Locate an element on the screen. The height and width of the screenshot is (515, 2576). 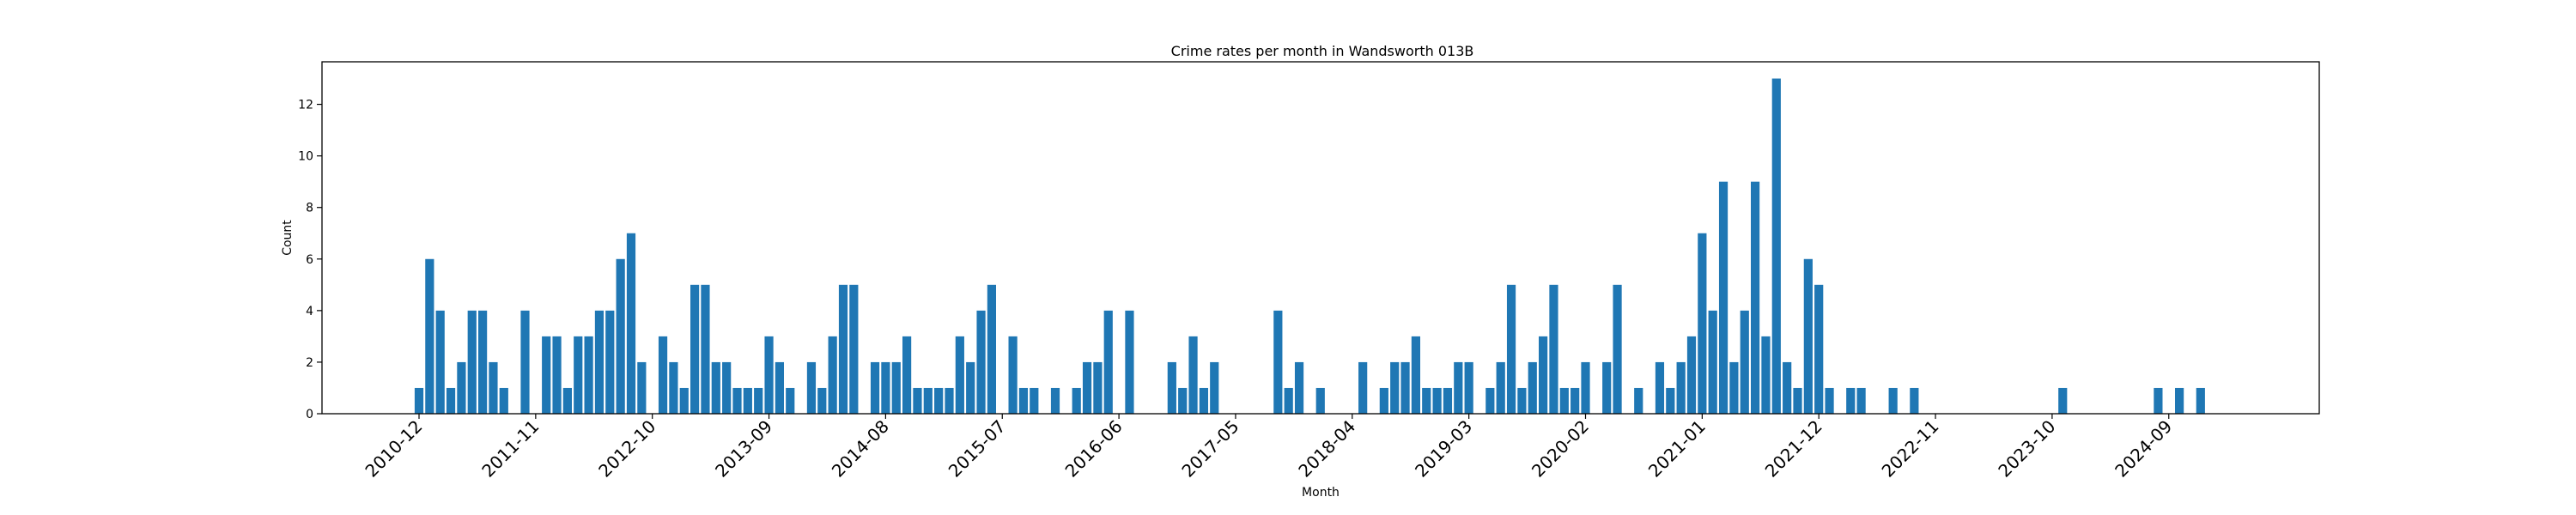
x-tick-label: 2021-01 is located at coordinates (1677, 449).